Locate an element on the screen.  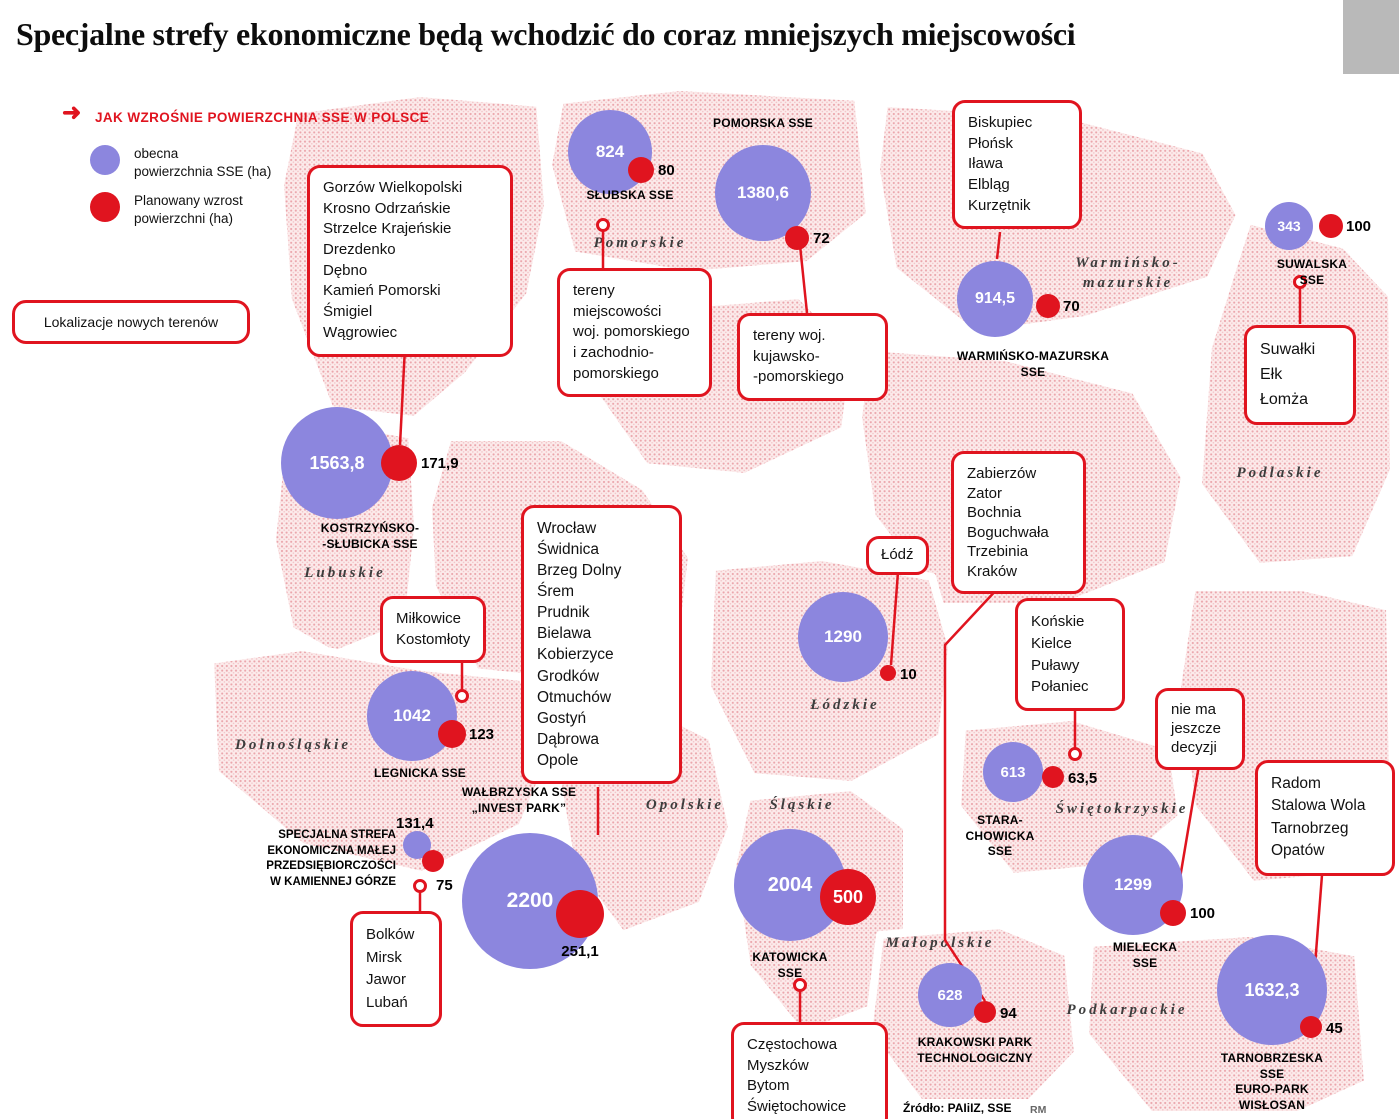
ring-slubska is located at coordinates (603, 225).